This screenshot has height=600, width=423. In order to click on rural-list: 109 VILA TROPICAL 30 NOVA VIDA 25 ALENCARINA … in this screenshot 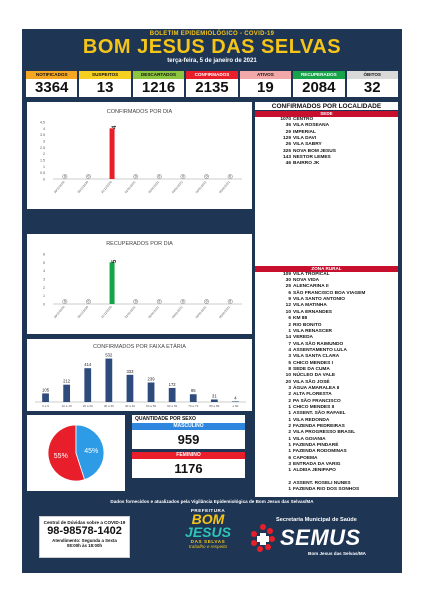, I will do `click(326, 384)`.